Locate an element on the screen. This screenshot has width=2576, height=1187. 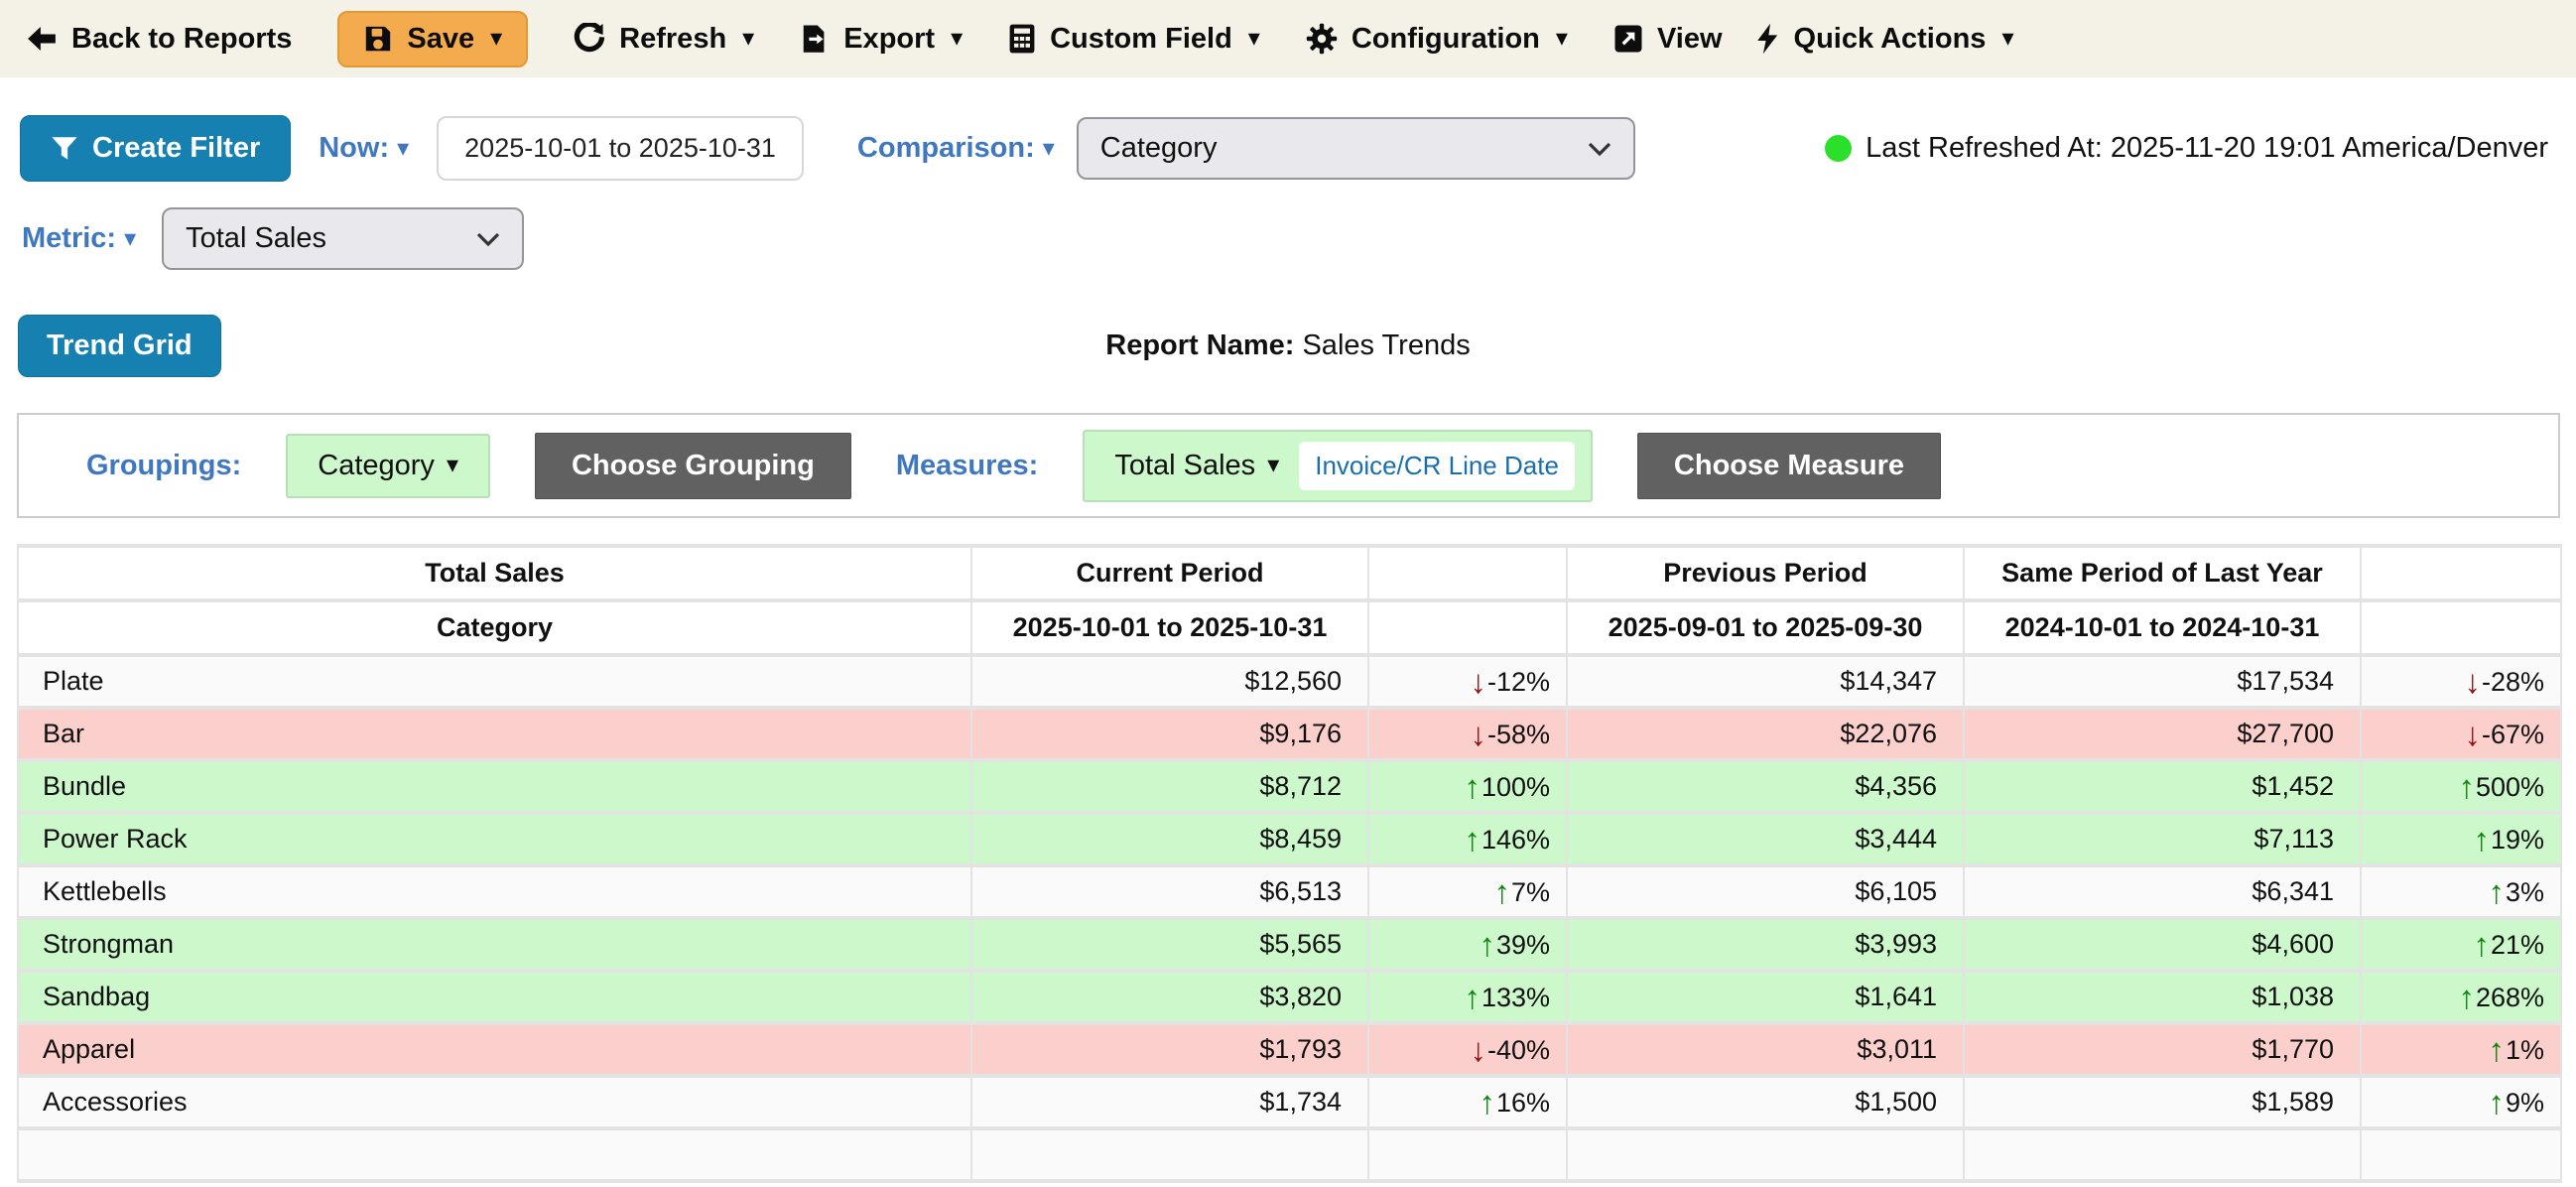
yoy-change-cell: ↓-67% is located at coordinates (2461, 734).